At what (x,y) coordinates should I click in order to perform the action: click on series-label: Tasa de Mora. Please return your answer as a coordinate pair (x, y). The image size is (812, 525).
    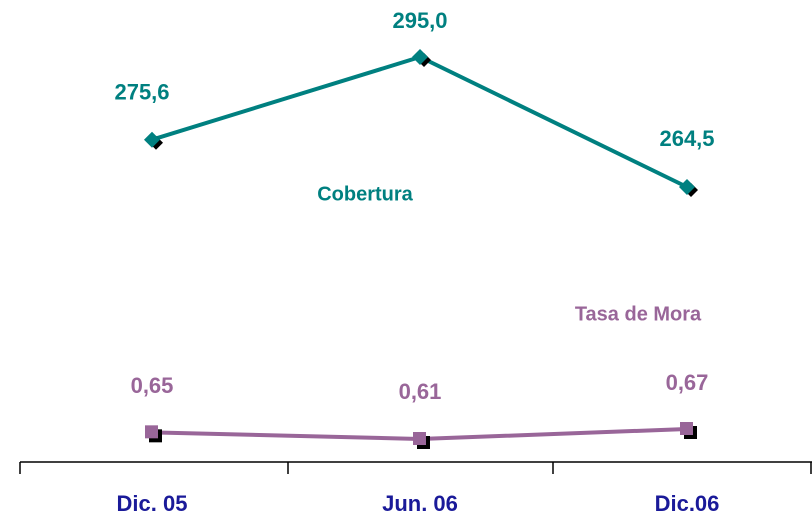
    Looking at the image, I should click on (638, 314).